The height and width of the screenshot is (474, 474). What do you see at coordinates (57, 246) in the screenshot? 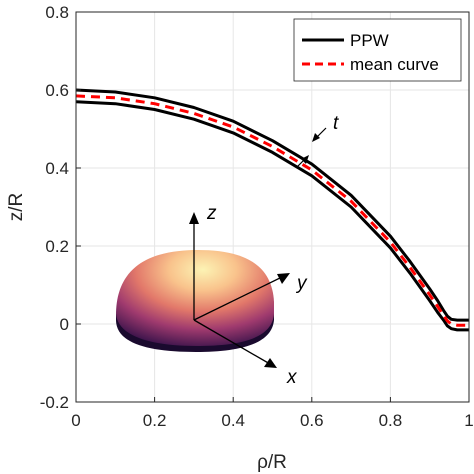
I see `y-tick-label-2: 0.2` at bounding box center [57, 246].